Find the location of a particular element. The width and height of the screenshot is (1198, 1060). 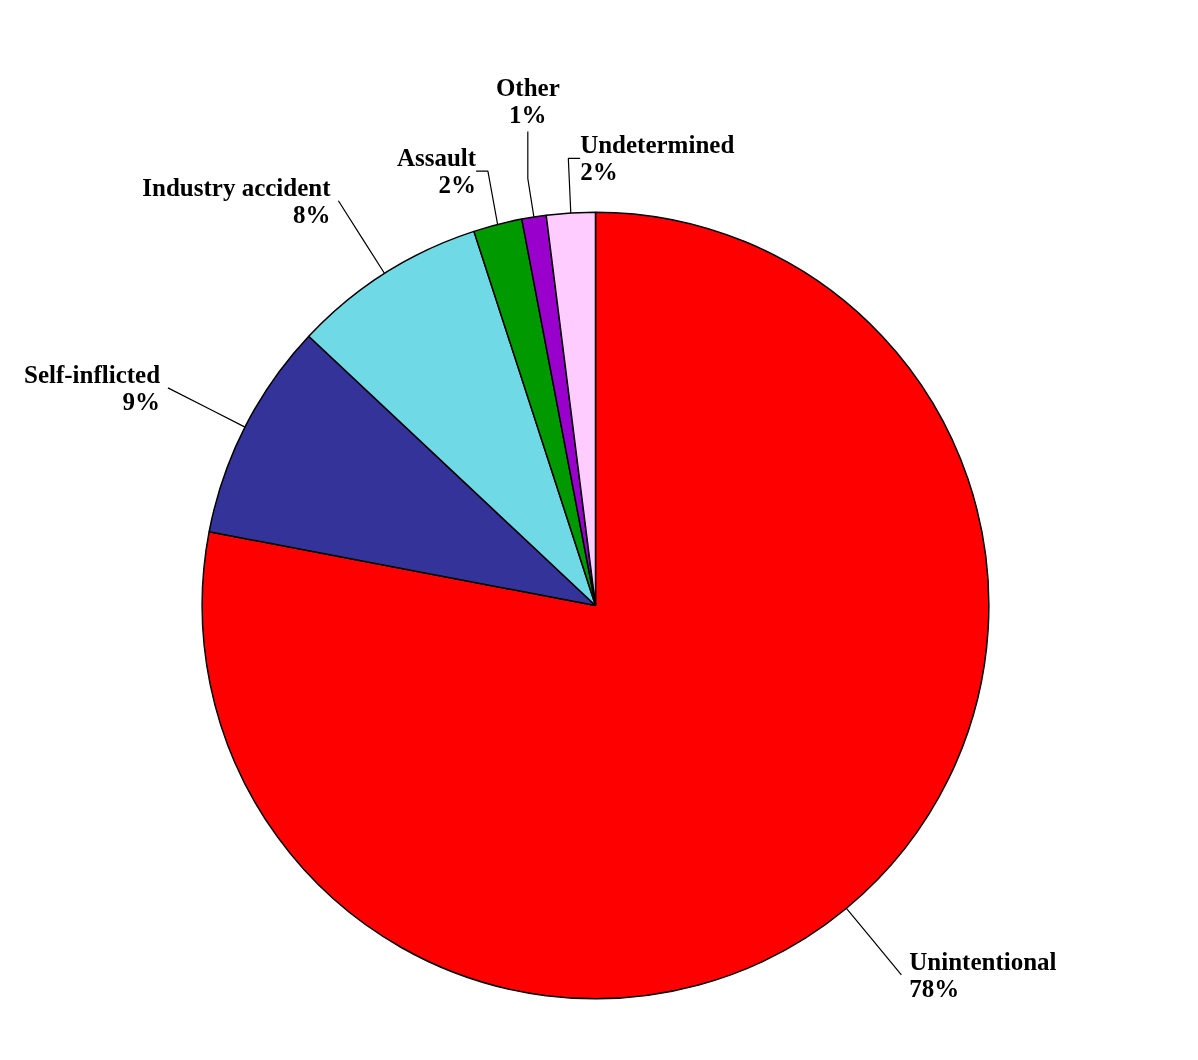

slice-label: Industry accident is located at coordinates (237, 187).